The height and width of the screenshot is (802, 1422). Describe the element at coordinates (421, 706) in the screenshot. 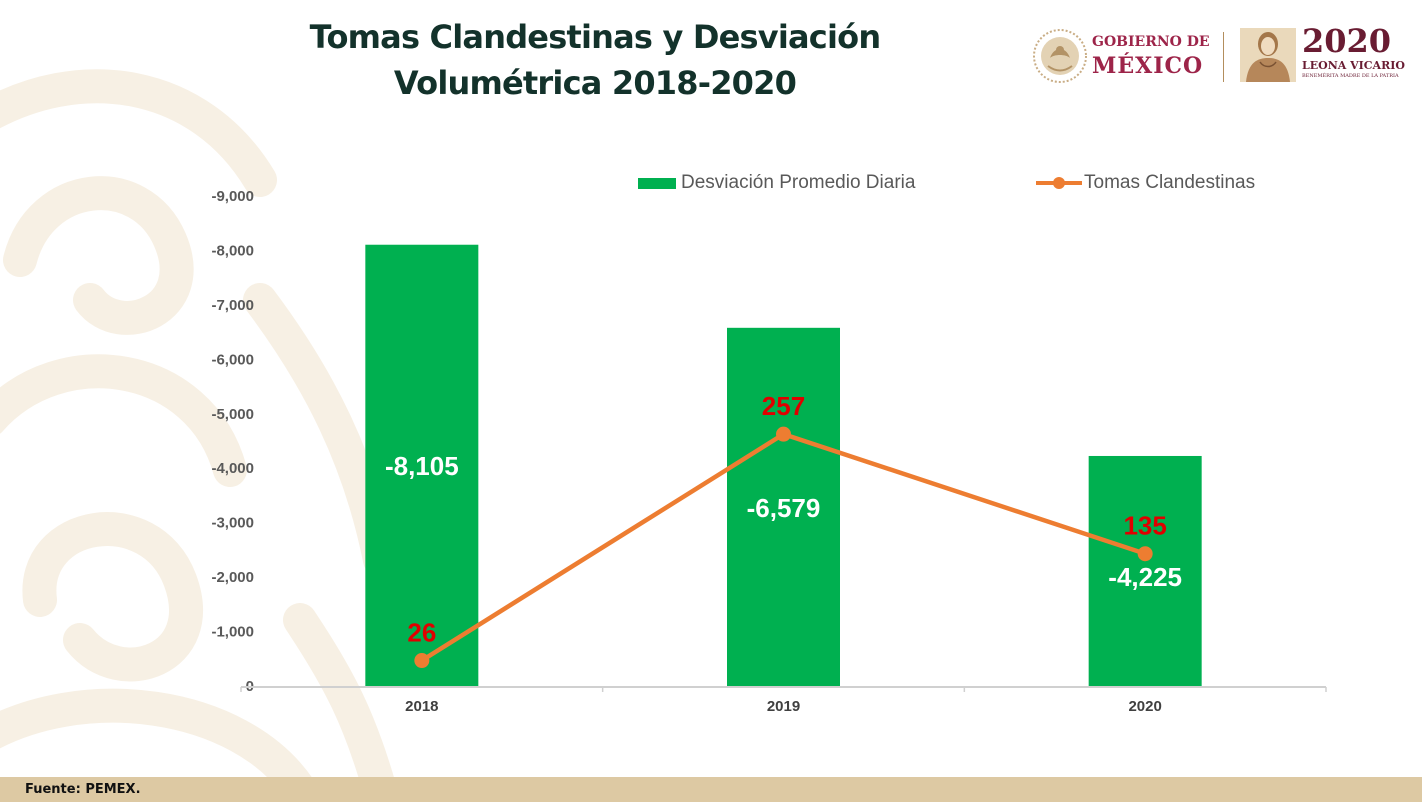

I see `x-tick-label: 2018` at that location.